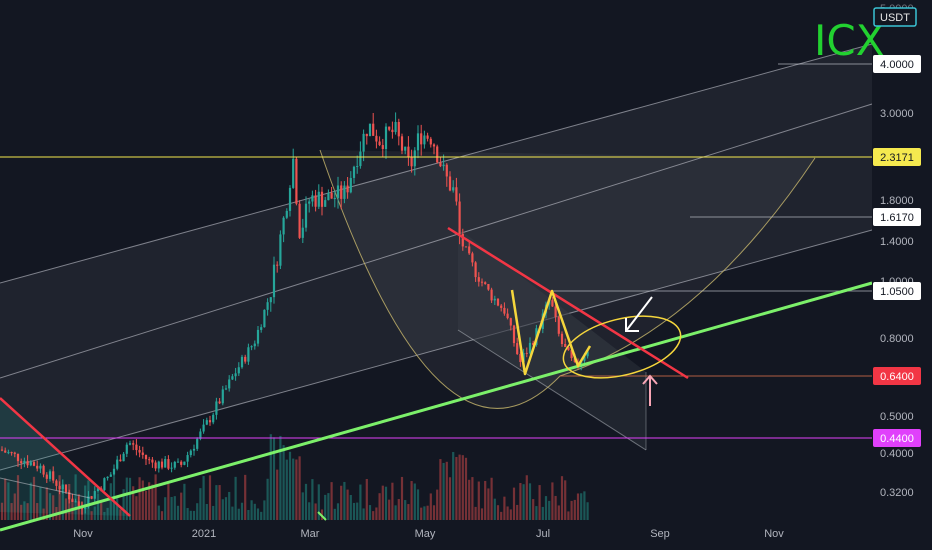 This screenshot has height=550, width=932. Describe the element at coordinates (552, 390) in the screenshot. I see `projection-line` at that location.